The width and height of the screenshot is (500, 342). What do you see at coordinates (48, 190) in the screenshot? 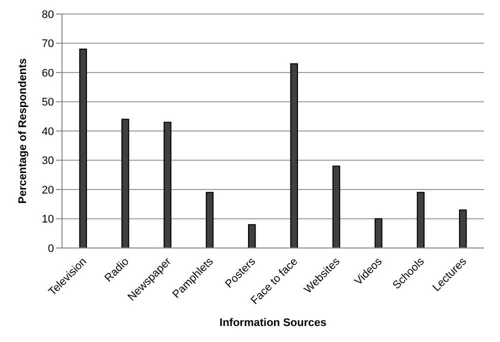
I see `y-tick-label: 20` at bounding box center [48, 190].